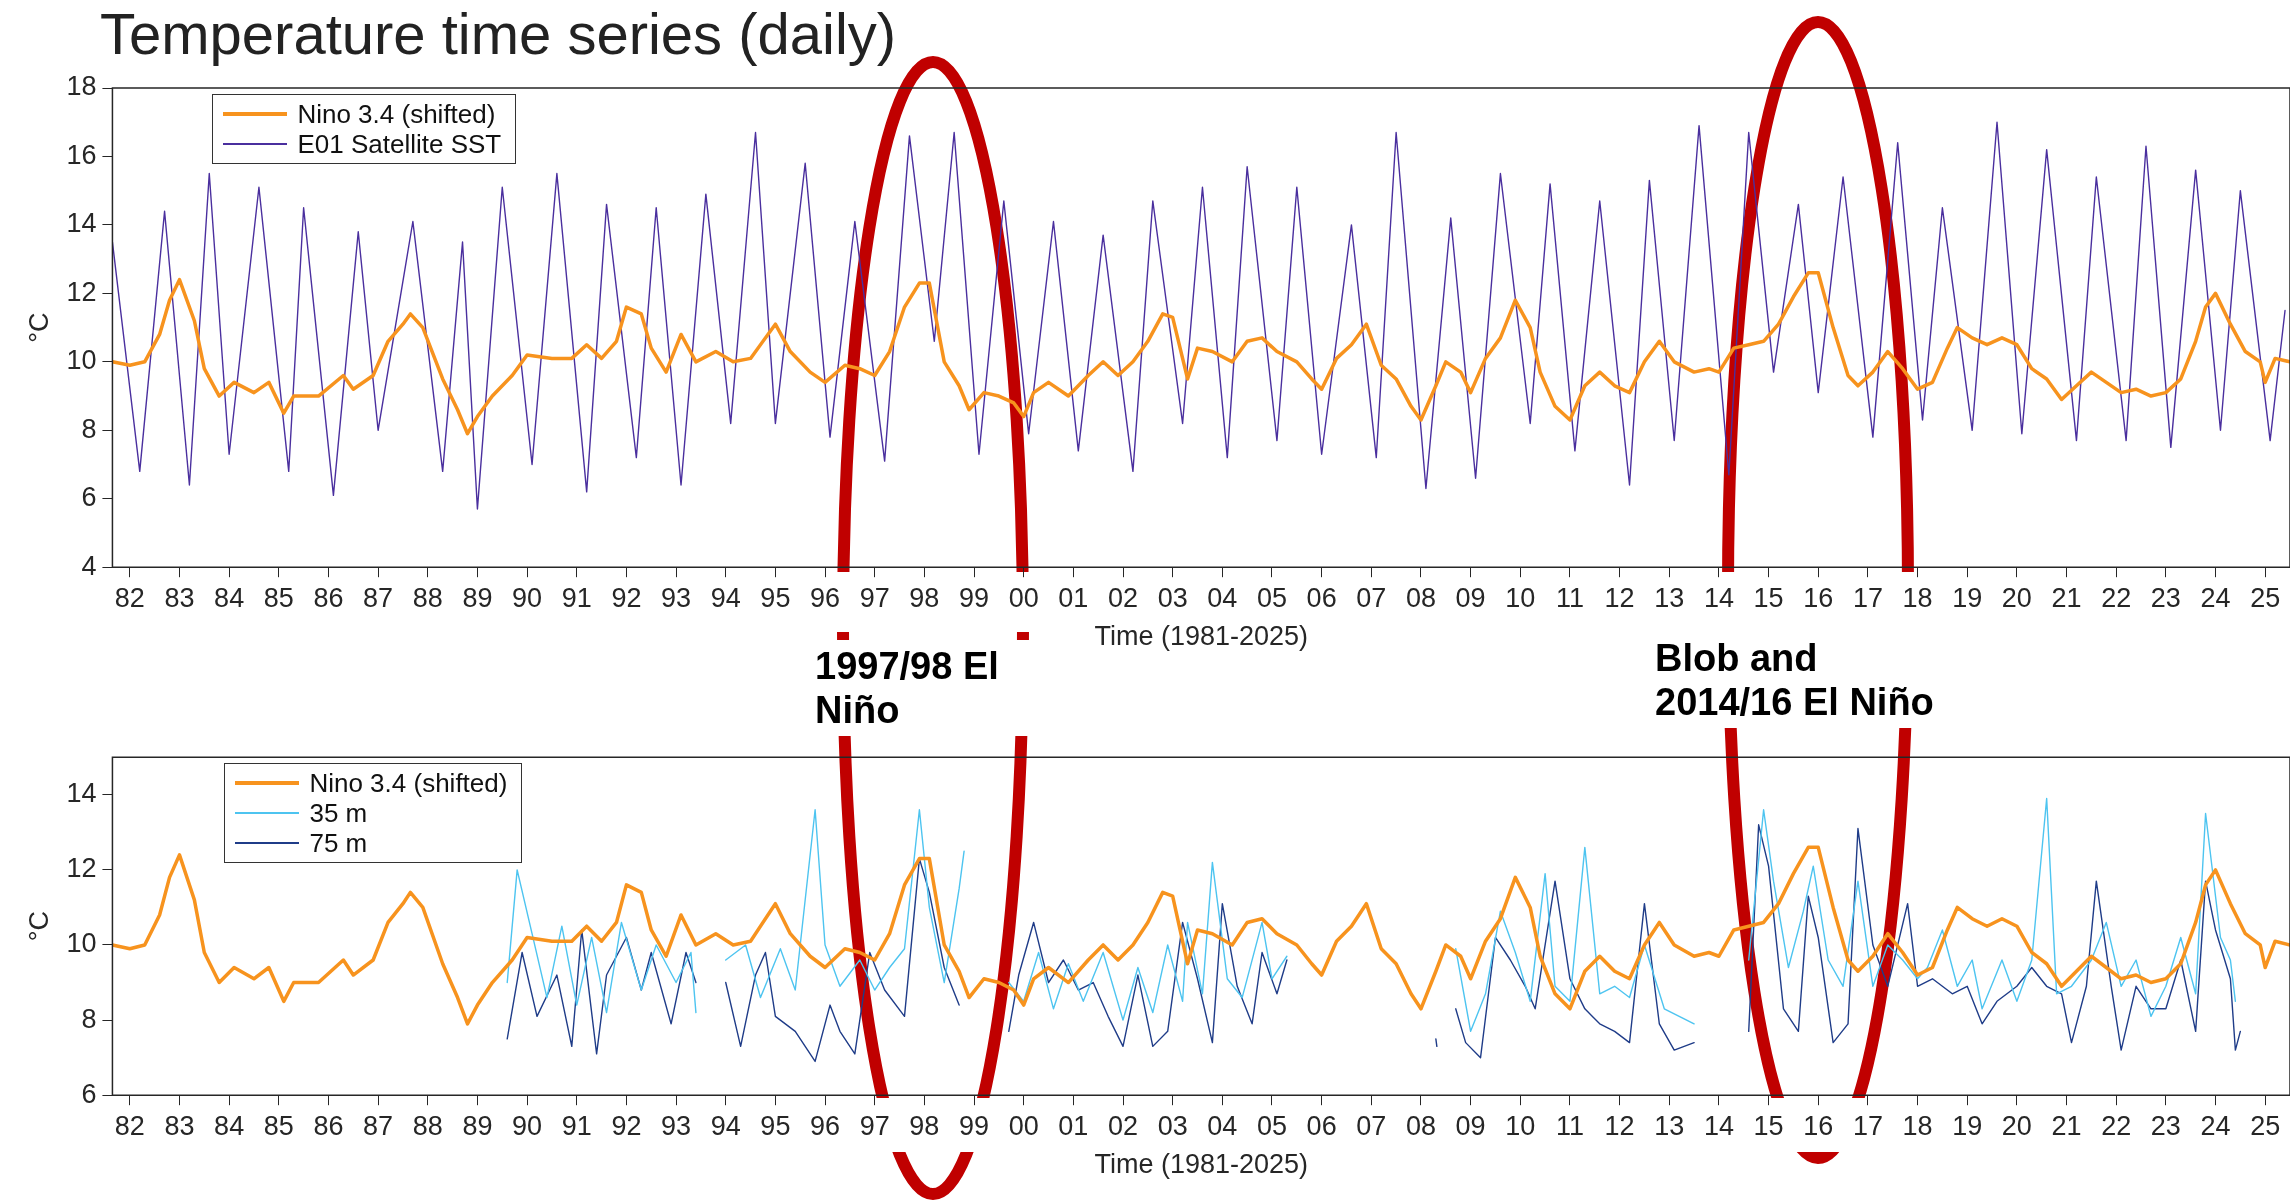  What do you see at coordinates (825, 597) in the screenshot?
I see `x-tick-label: 96` at bounding box center [825, 597].